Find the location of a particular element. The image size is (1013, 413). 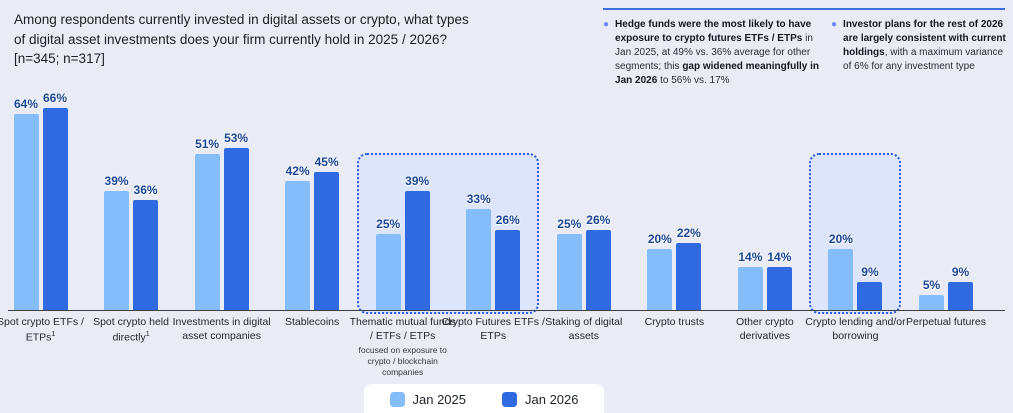

x-axis-line is located at coordinates (506, 310).